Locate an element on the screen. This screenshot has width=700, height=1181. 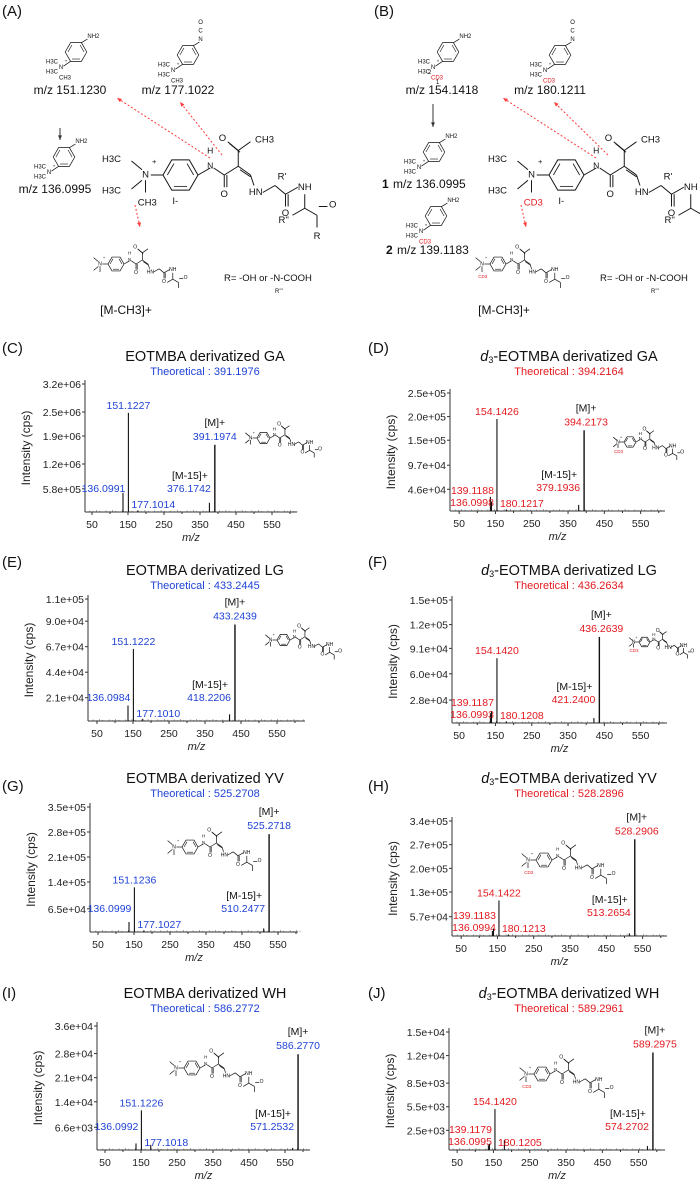
title-part: EOTMBA derivatized WH is located at coordinates (205, 994).